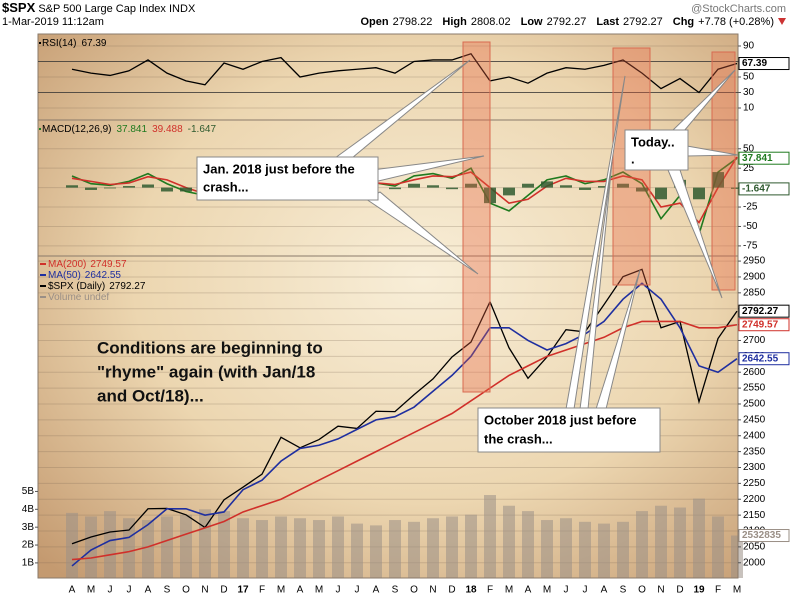 This screenshot has height=603, width=790. Describe the element at coordinates (750, 226) in the screenshot. I see `y-tick-label: -50` at that location.